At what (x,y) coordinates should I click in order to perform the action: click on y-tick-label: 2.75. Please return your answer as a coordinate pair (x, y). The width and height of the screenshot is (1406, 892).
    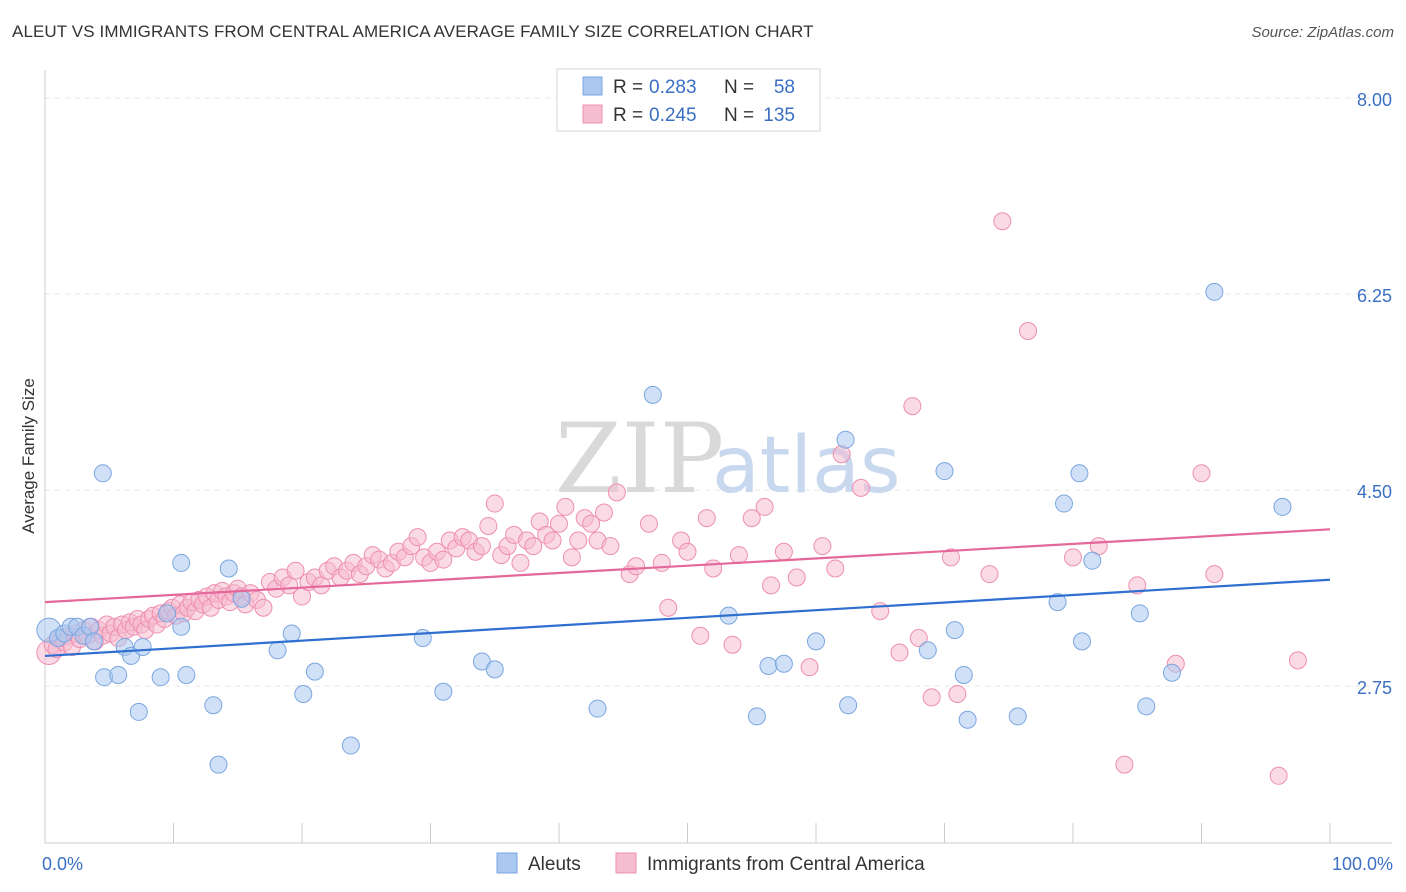
    Looking at the image, I should click on (1374, 688).